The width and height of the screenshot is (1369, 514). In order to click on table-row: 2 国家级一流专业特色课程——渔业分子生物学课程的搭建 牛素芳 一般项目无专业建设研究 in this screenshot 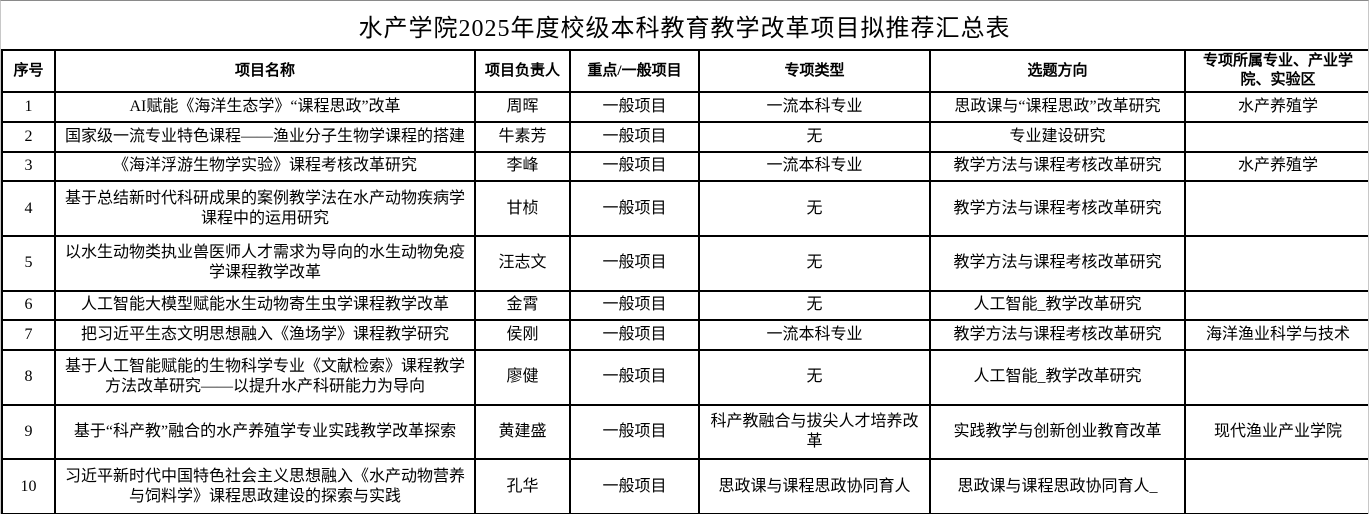, I will do `click(684, 136)`.